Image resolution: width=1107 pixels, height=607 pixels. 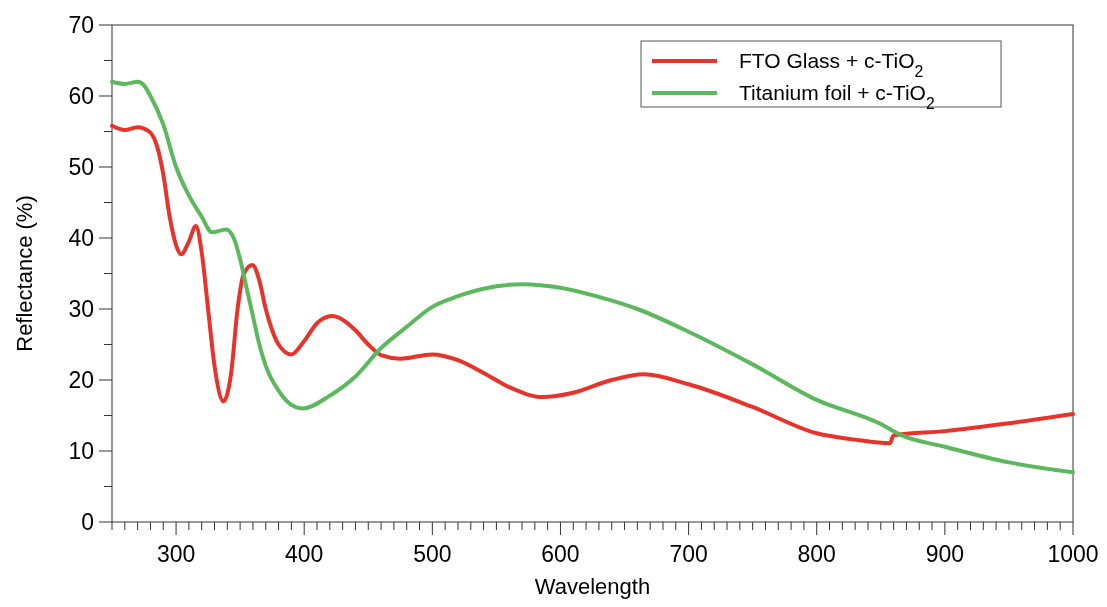 I want to click on x-tick-label: 900, so click(x=945, y=554).